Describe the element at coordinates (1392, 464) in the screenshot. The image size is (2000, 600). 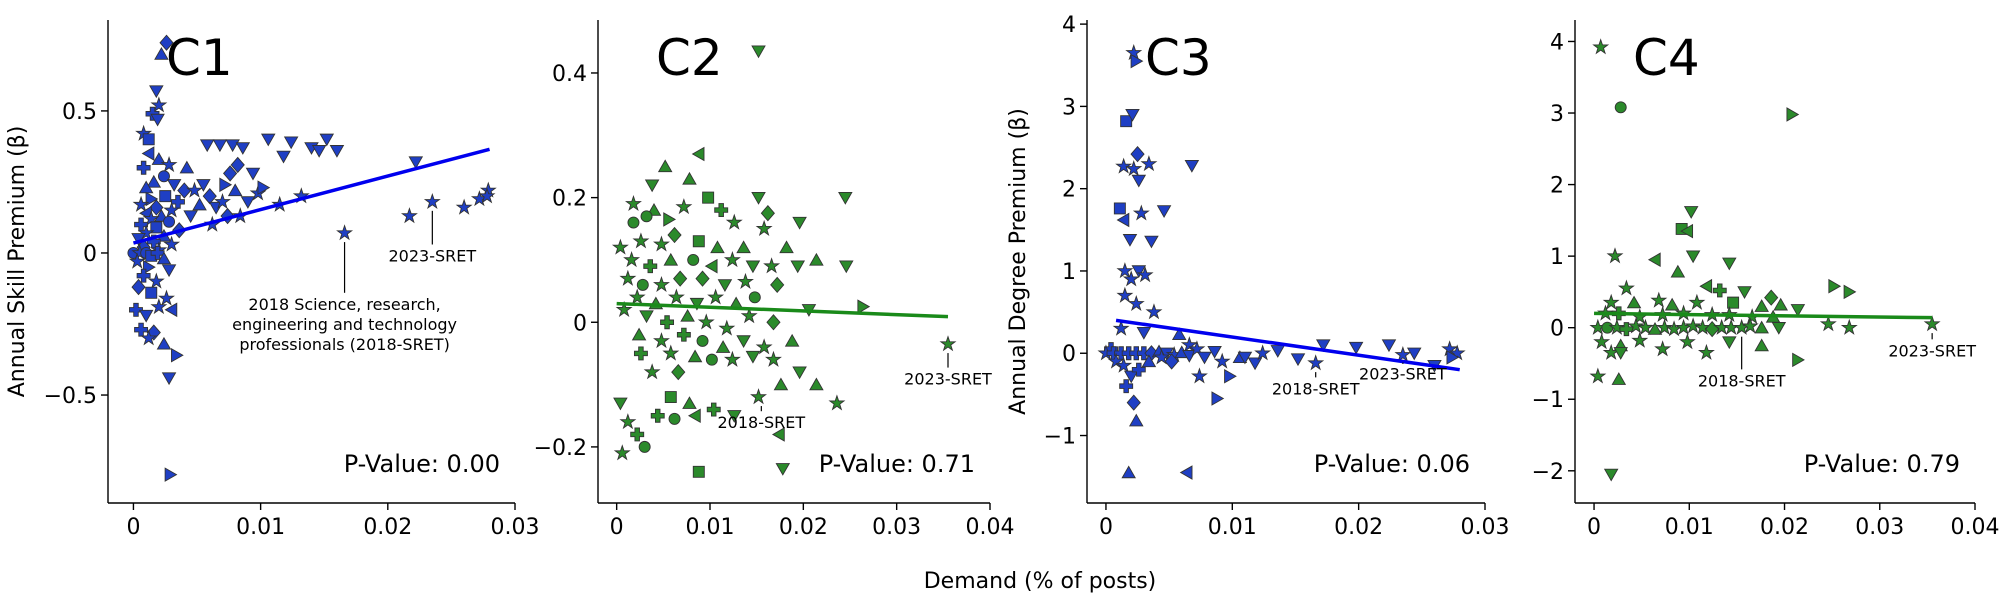
I see `p-value-label: P-Value: 0.06` at that location.